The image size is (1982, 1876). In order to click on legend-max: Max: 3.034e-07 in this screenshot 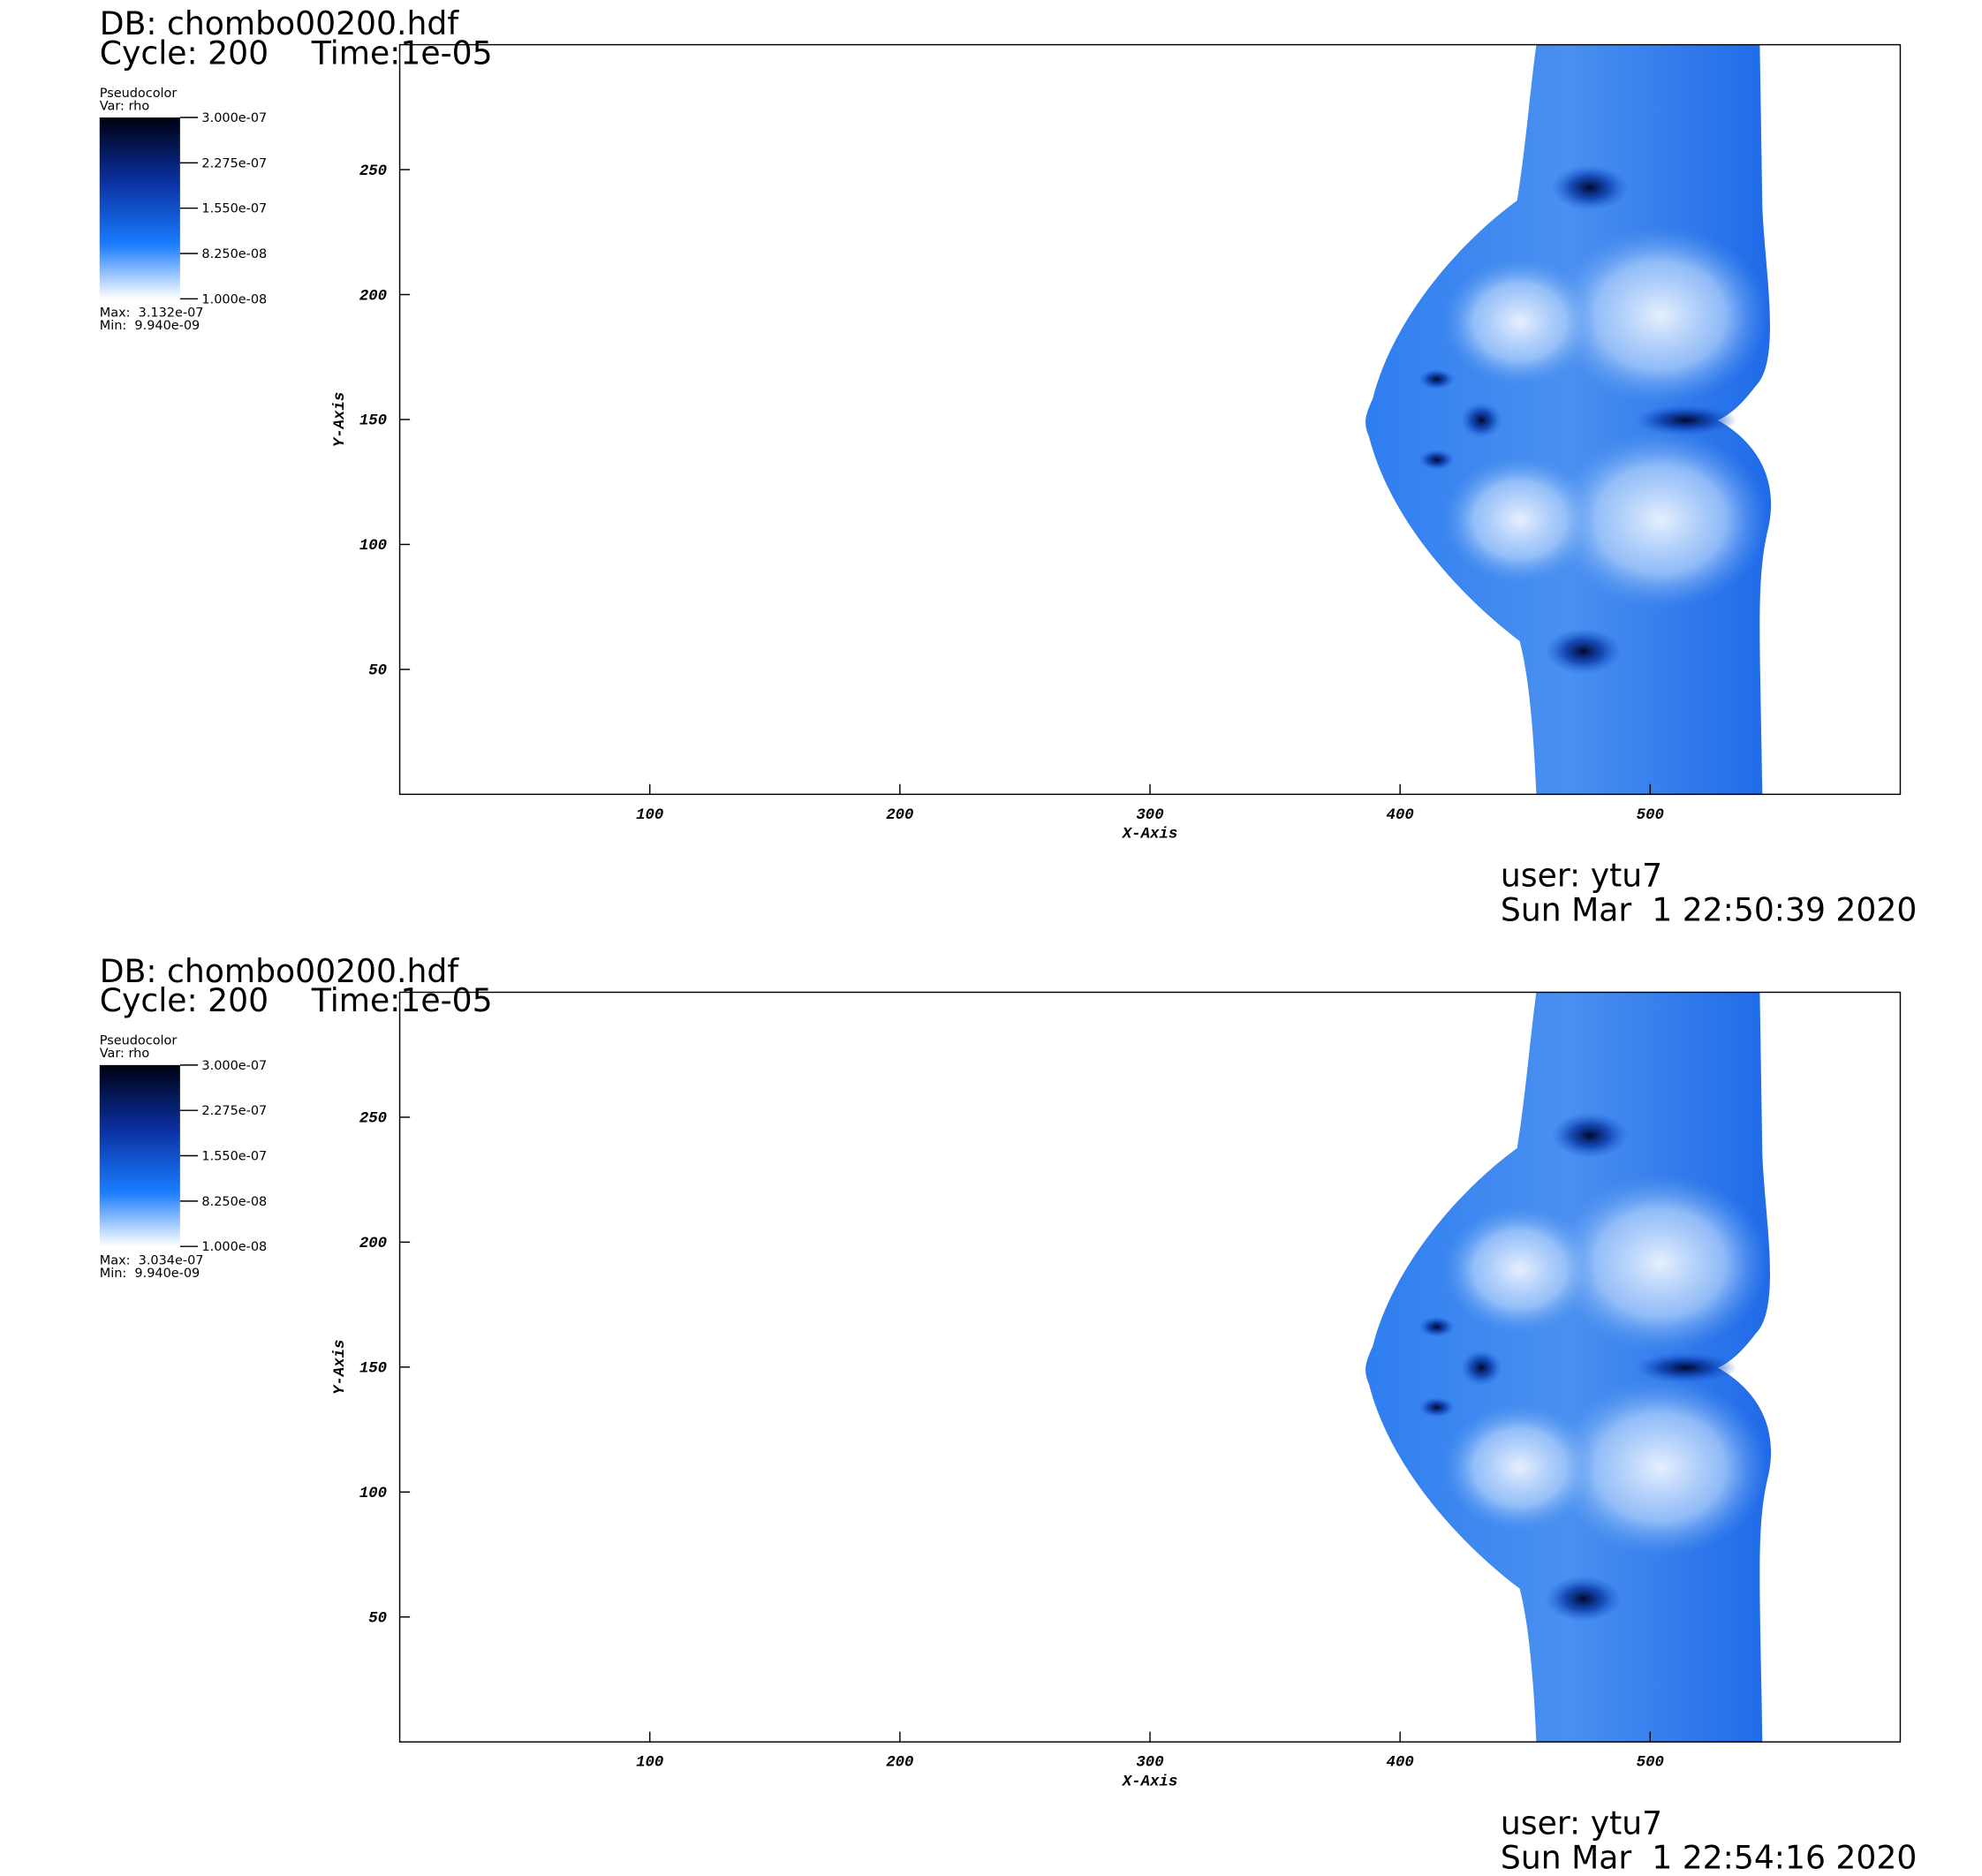, I will do `click(152, 1260)`.